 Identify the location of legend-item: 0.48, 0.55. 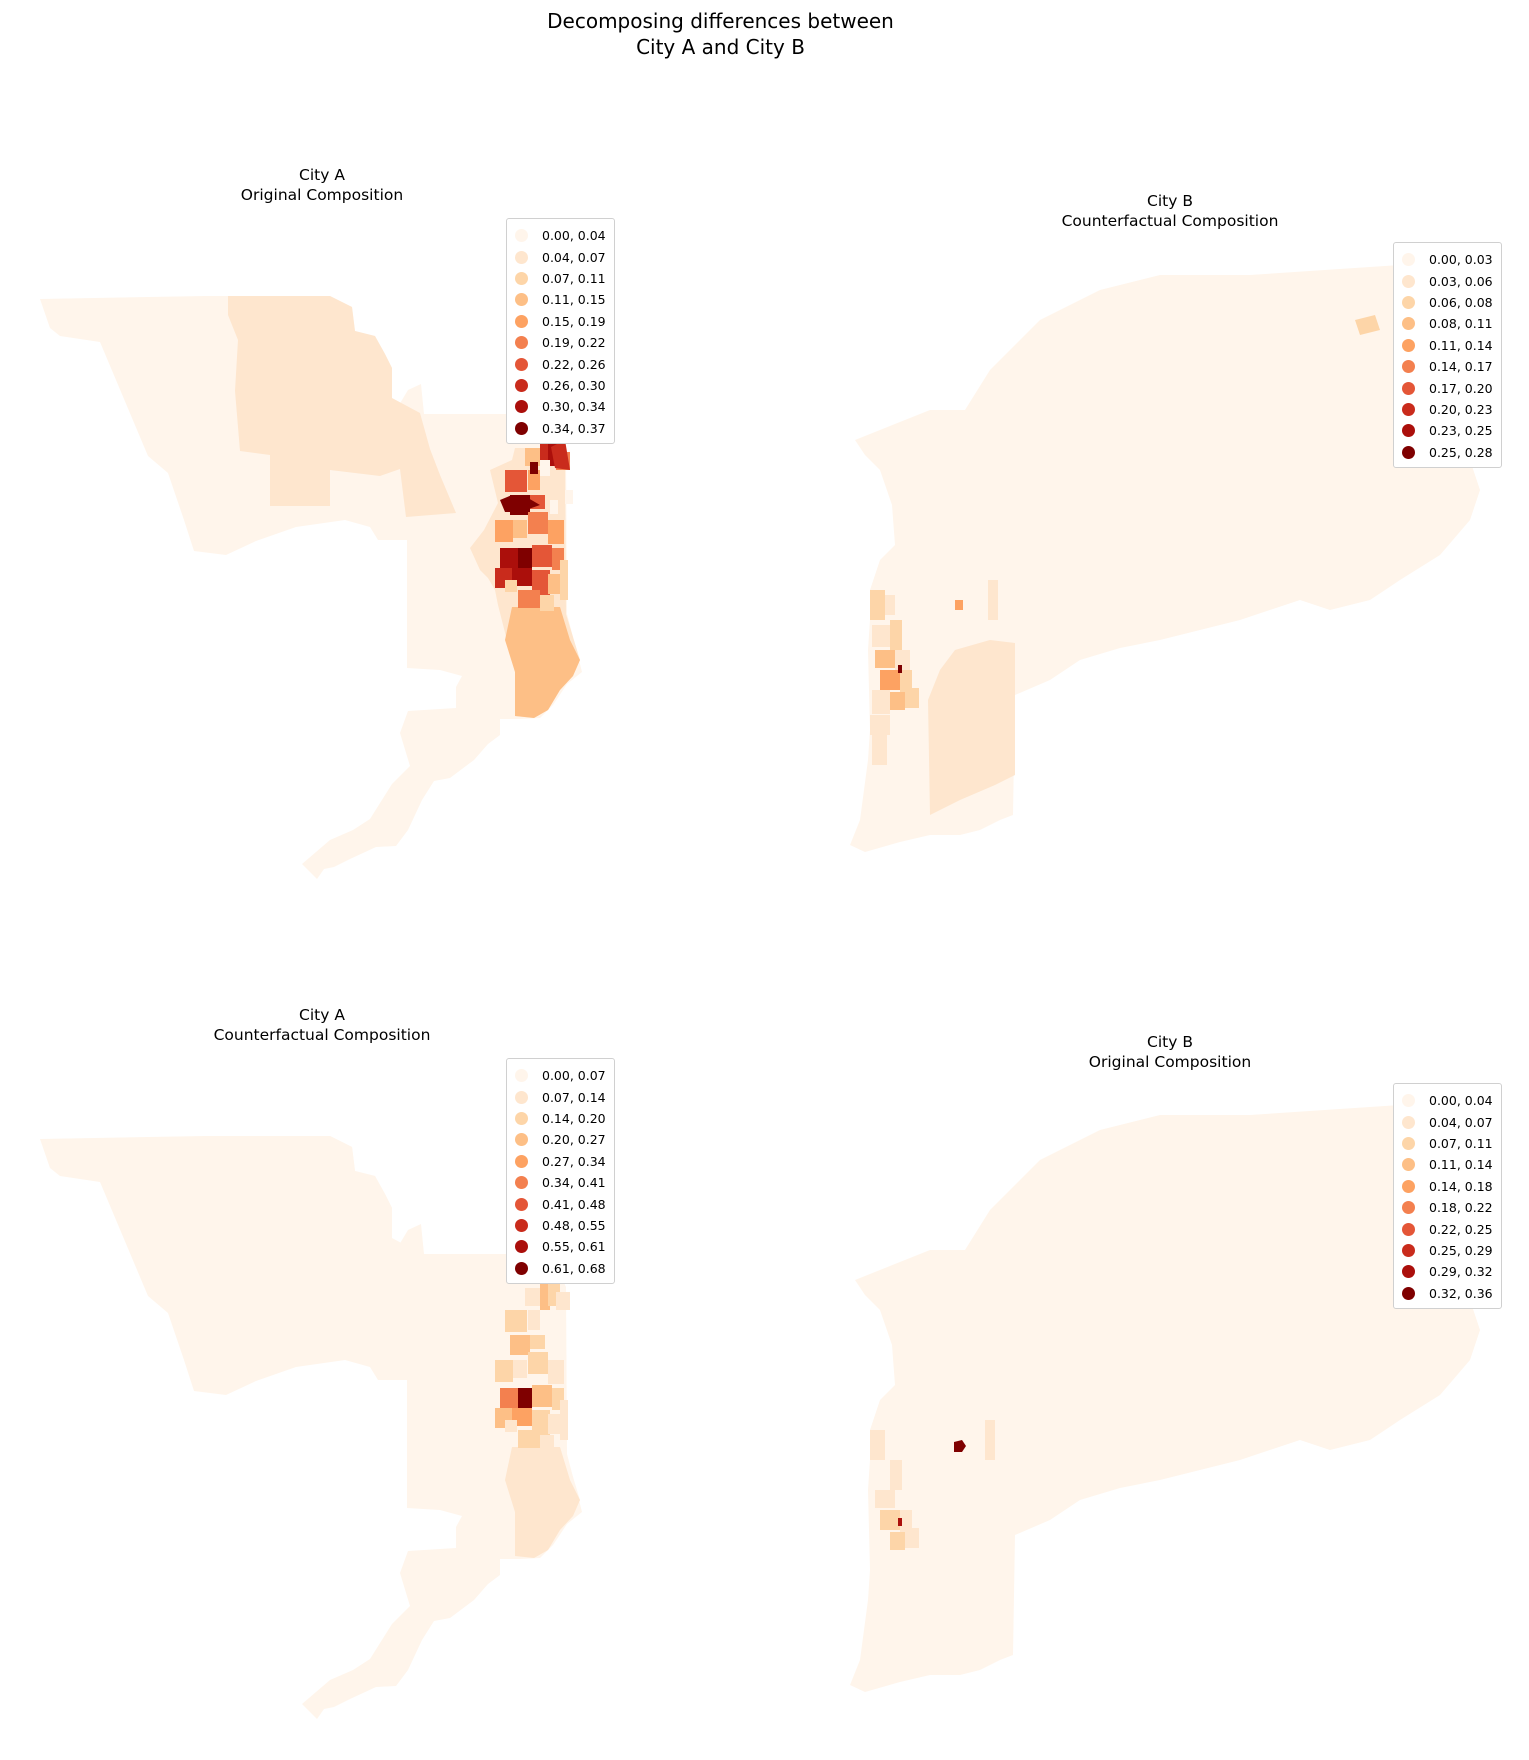
(560, 1225).